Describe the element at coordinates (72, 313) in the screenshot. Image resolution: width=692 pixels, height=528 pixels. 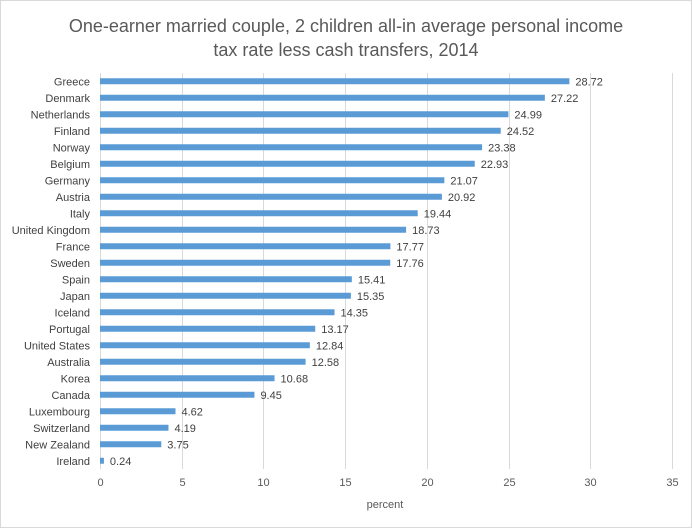
I see `category-label: Iceland` at that location.